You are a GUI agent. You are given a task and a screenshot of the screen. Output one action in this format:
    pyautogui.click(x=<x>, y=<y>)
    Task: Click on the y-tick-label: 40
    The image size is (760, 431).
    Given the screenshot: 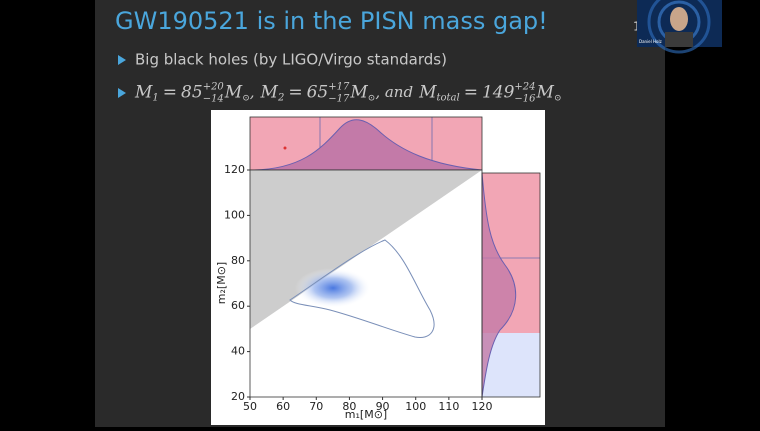 What is the action you would take?
    pyautogui.click(x=238, y=351)
    